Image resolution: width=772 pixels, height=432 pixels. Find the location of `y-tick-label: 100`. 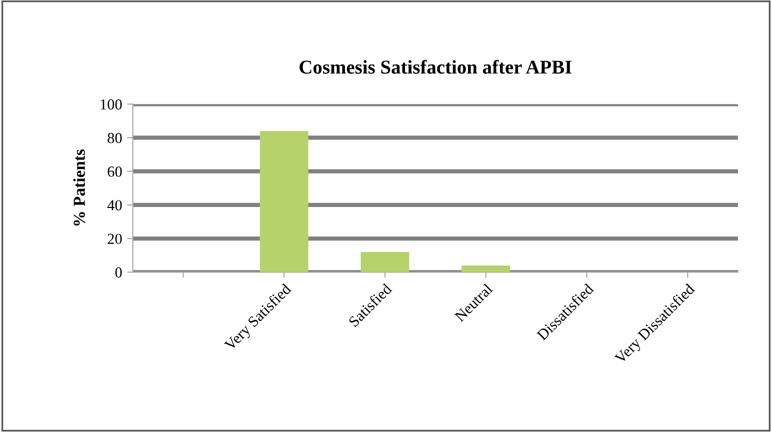

y-tick-label: 100 is located at coordinates (111, 104).